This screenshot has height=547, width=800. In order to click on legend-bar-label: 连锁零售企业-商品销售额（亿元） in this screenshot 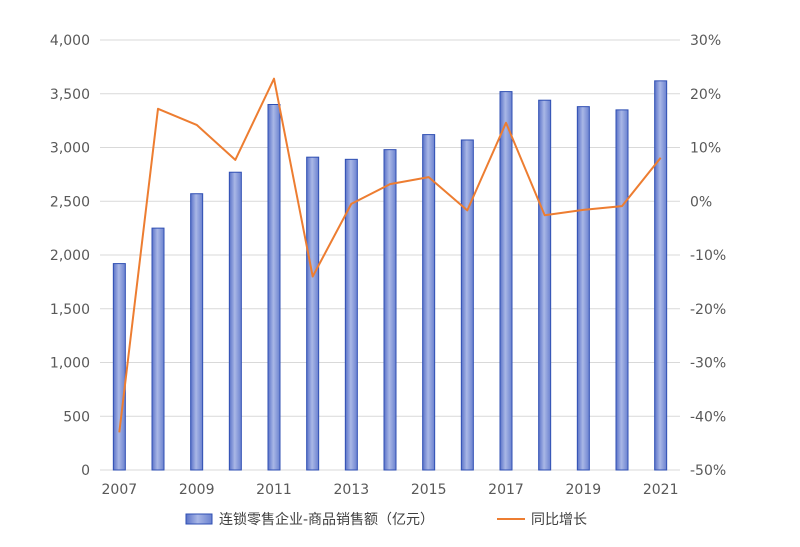, I will do `click(326, 519)`.